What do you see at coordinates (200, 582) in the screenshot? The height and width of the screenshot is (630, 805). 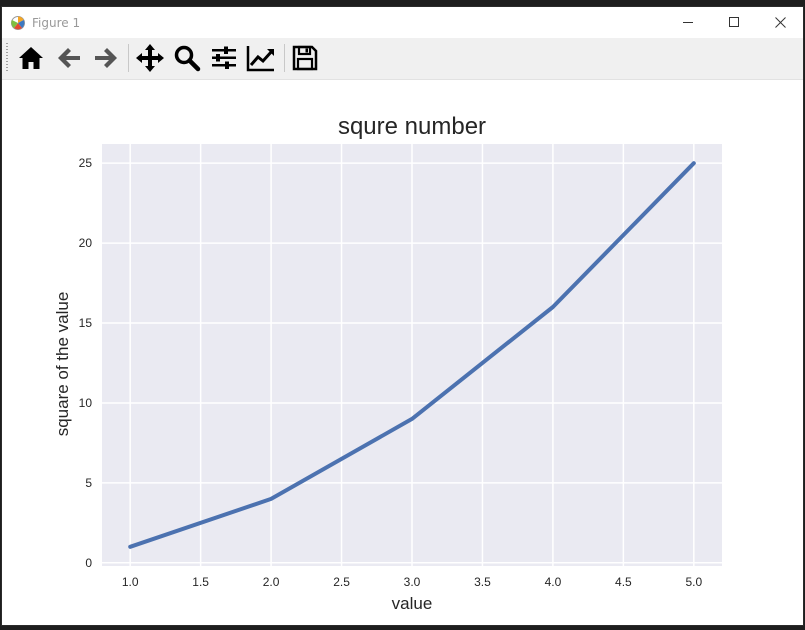 I see `x-tick-label: 1.5` at bounding box center [200, 582].